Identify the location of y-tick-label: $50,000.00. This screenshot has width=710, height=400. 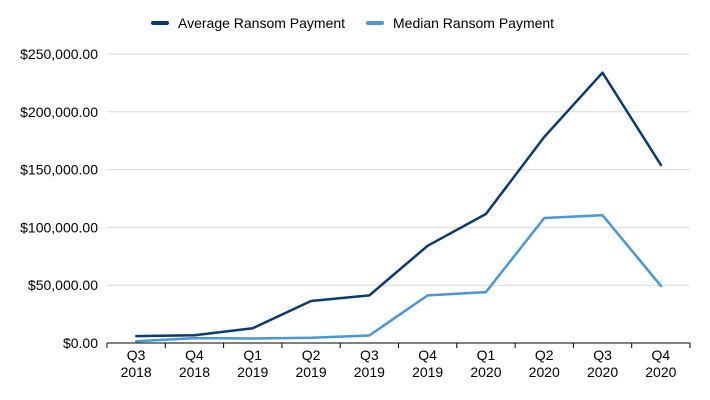
(63, 285).